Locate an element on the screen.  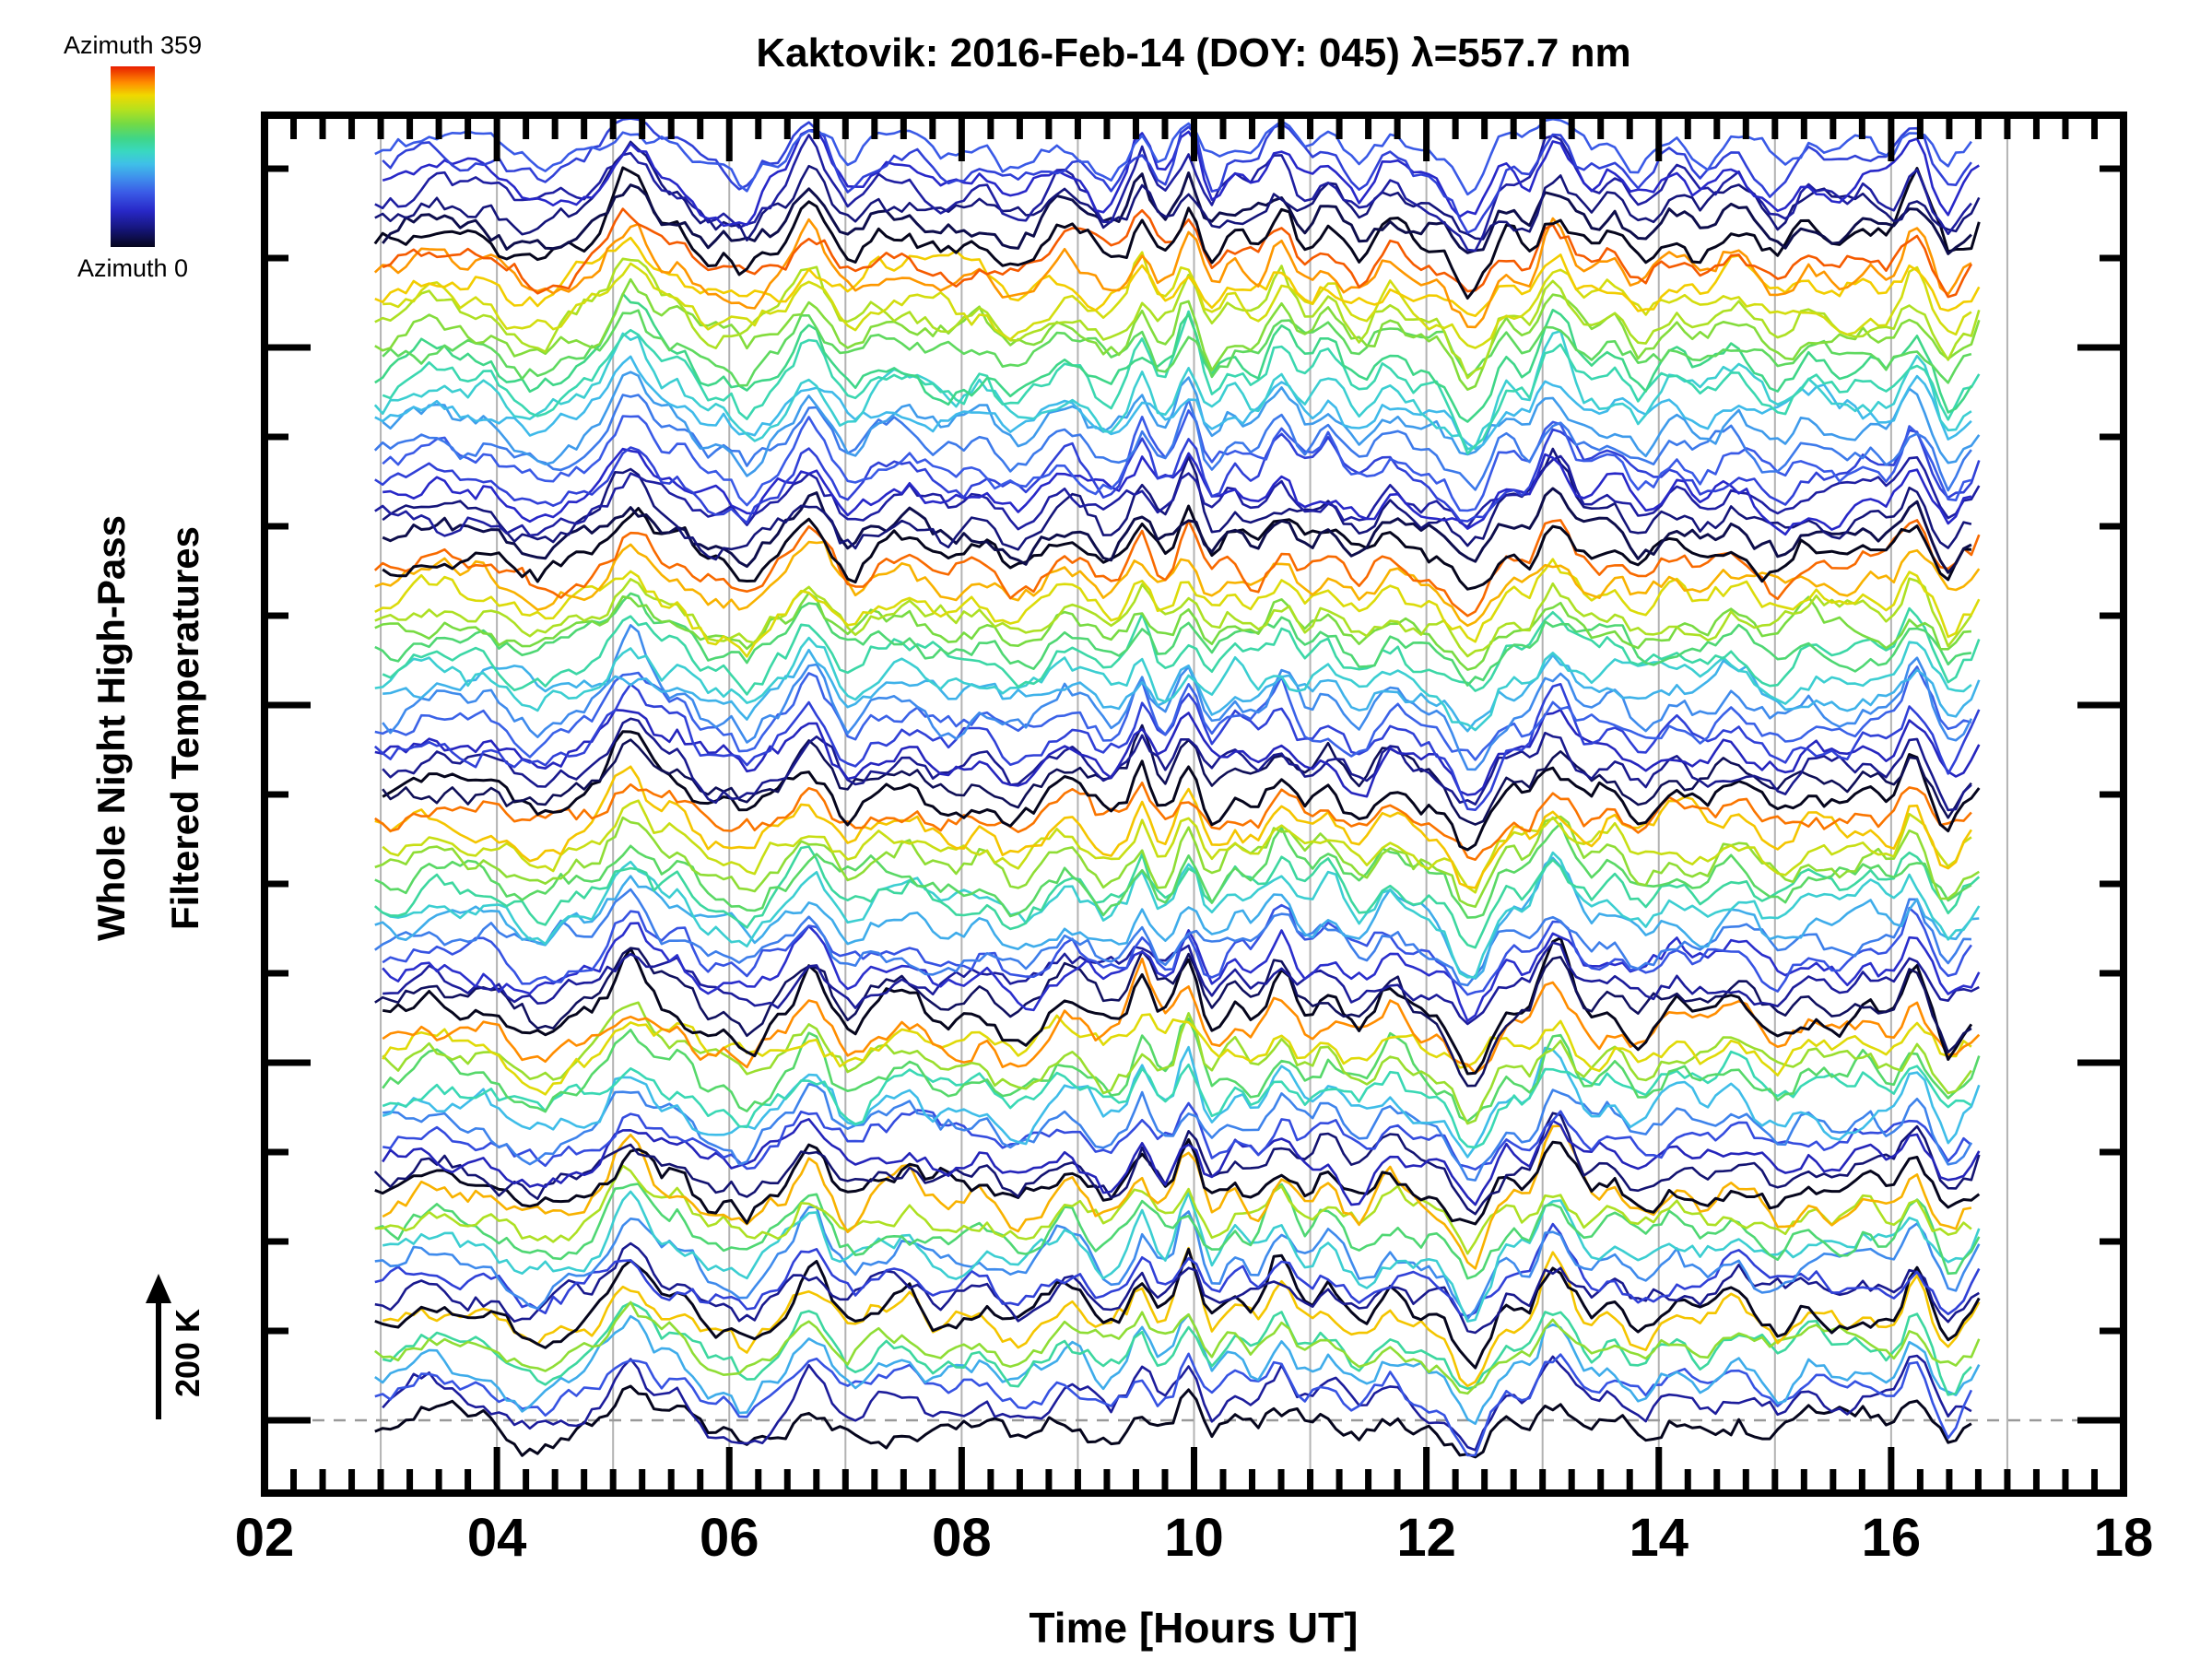
scale-arrow is located at coordinates (158, 1346).